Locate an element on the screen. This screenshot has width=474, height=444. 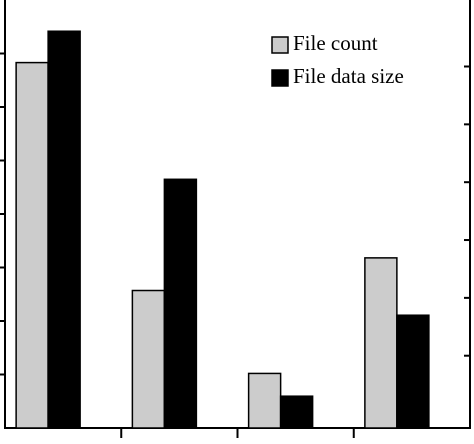
legend-label: File data size is located at coordinates (348, 76).